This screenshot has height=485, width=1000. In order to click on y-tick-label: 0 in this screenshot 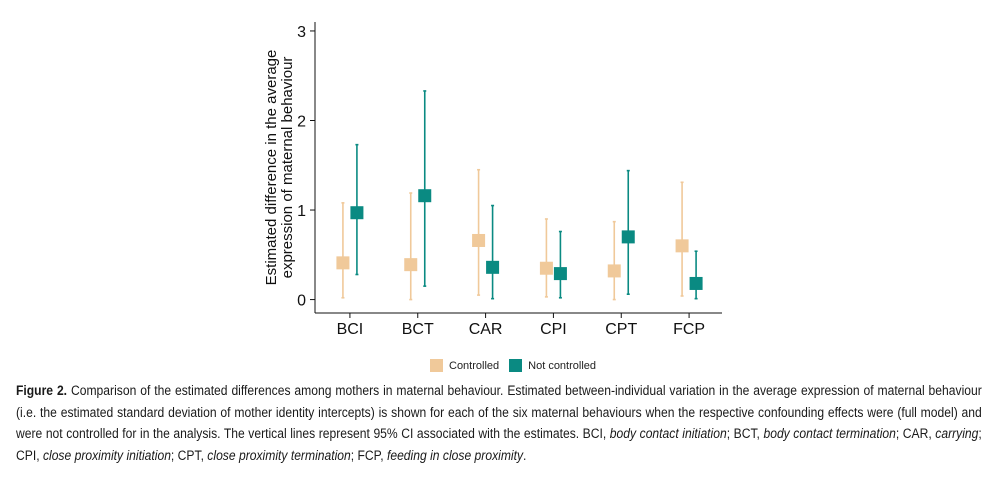, I will do `click(301, 301)`.